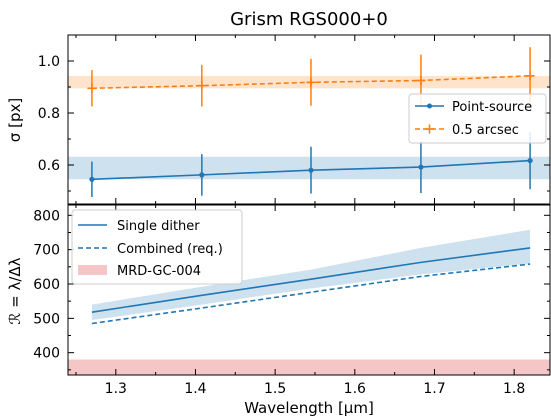 The height and width of the screenshot is (417, 551). I want to click on x-tick-label: 1.7, so click(434, 389).